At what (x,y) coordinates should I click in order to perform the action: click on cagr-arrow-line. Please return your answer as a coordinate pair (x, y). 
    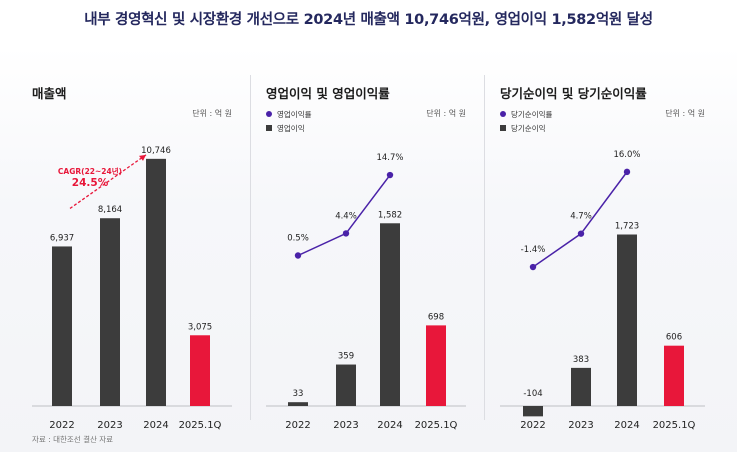
    Looking at the image, I should click on (108, 181).